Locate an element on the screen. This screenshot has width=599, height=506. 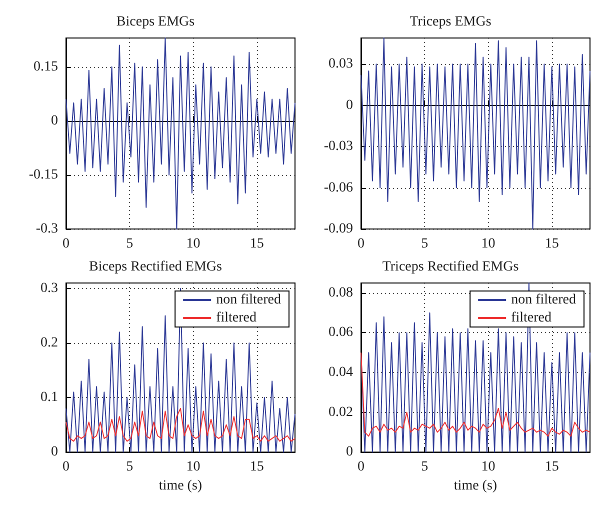
y-tick-label: -0.3 is located at coordinates (47, 229).